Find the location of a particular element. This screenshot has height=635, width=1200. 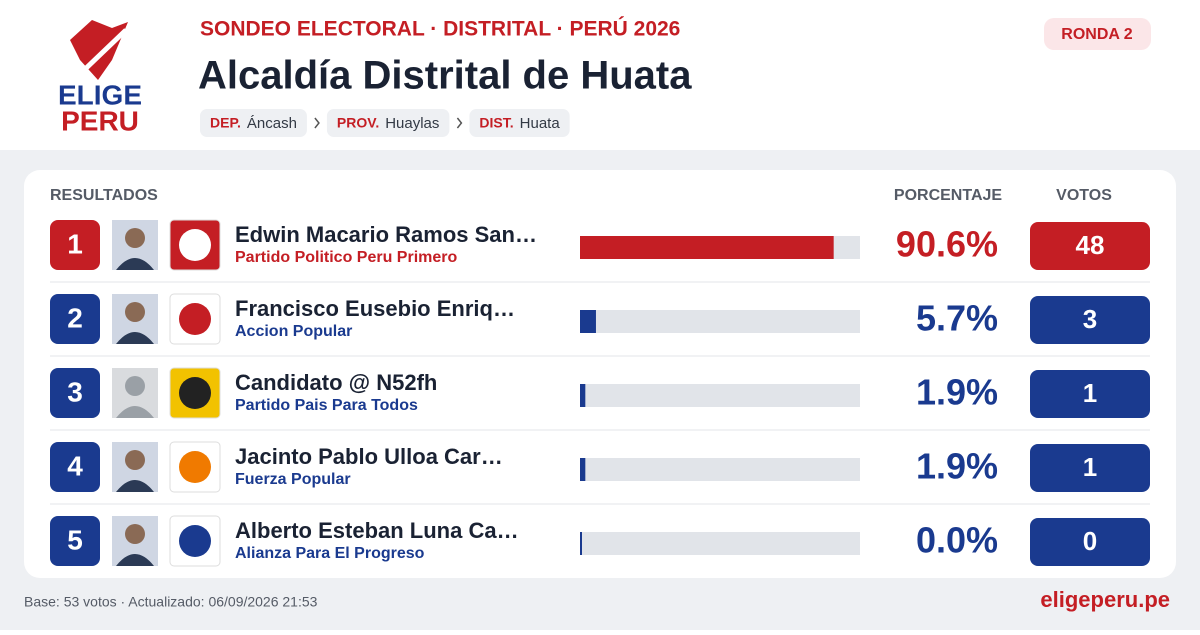

crumb-value: Áncash is located at coordinates (272, 123).